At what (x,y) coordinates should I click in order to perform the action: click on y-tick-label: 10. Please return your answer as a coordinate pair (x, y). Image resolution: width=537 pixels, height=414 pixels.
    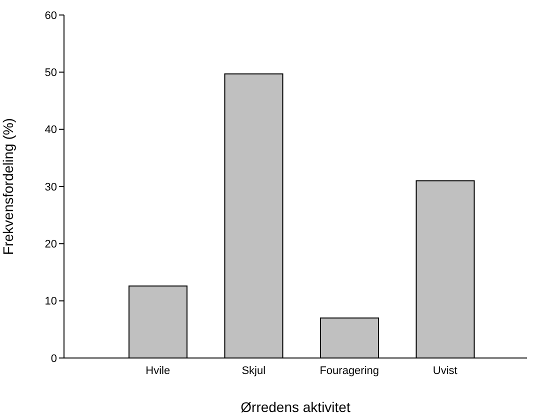
    Looking at the image, I should click on (50, 302).